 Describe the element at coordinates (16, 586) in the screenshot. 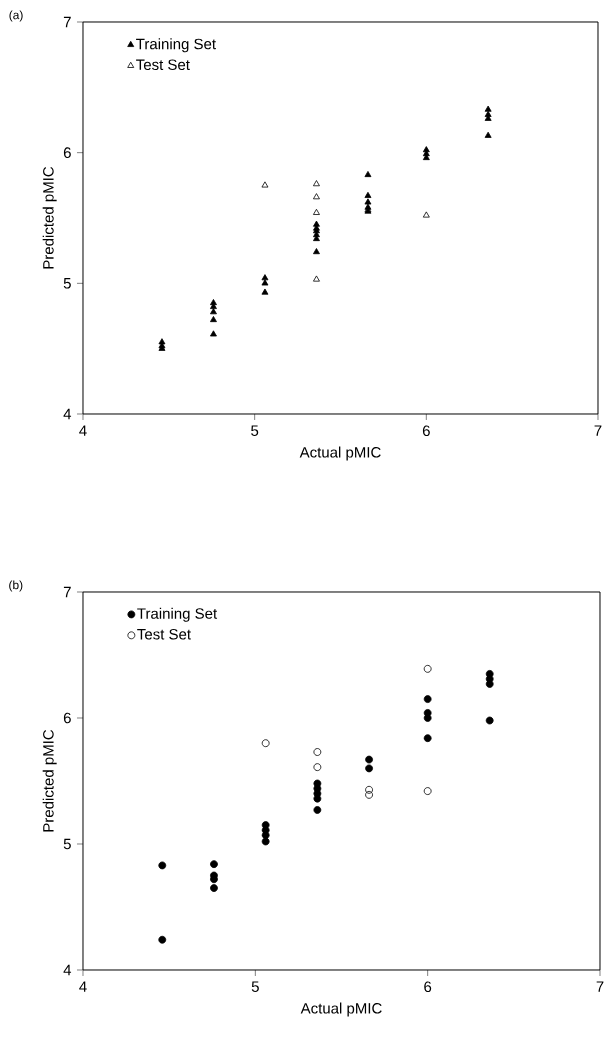

I see `chart-title: (b)` at that location.